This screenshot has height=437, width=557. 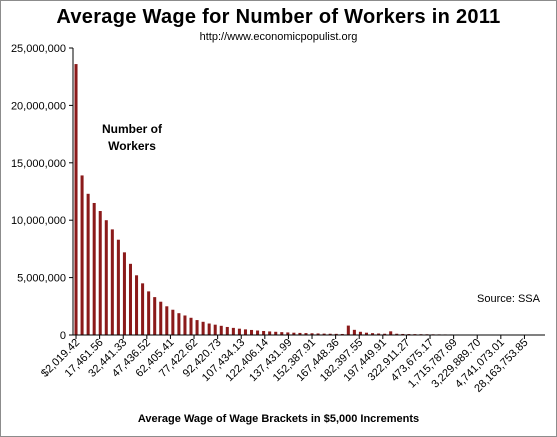 What do you see at coordinates (38, 221) in the screenshot?
I see `y-tick-label: 10,000,000` at bounding box center [38, 221].